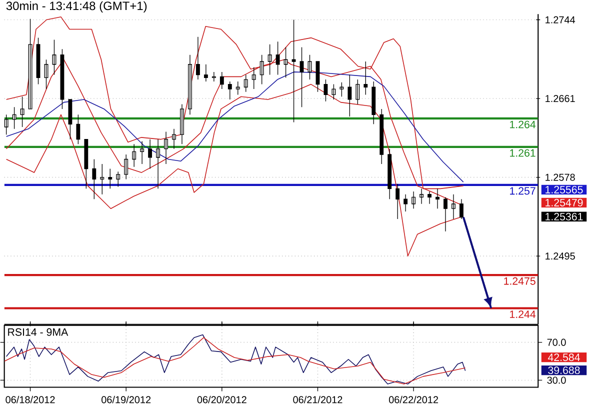  I want to click on ref-line-label: 1.257, so click(523, 191).